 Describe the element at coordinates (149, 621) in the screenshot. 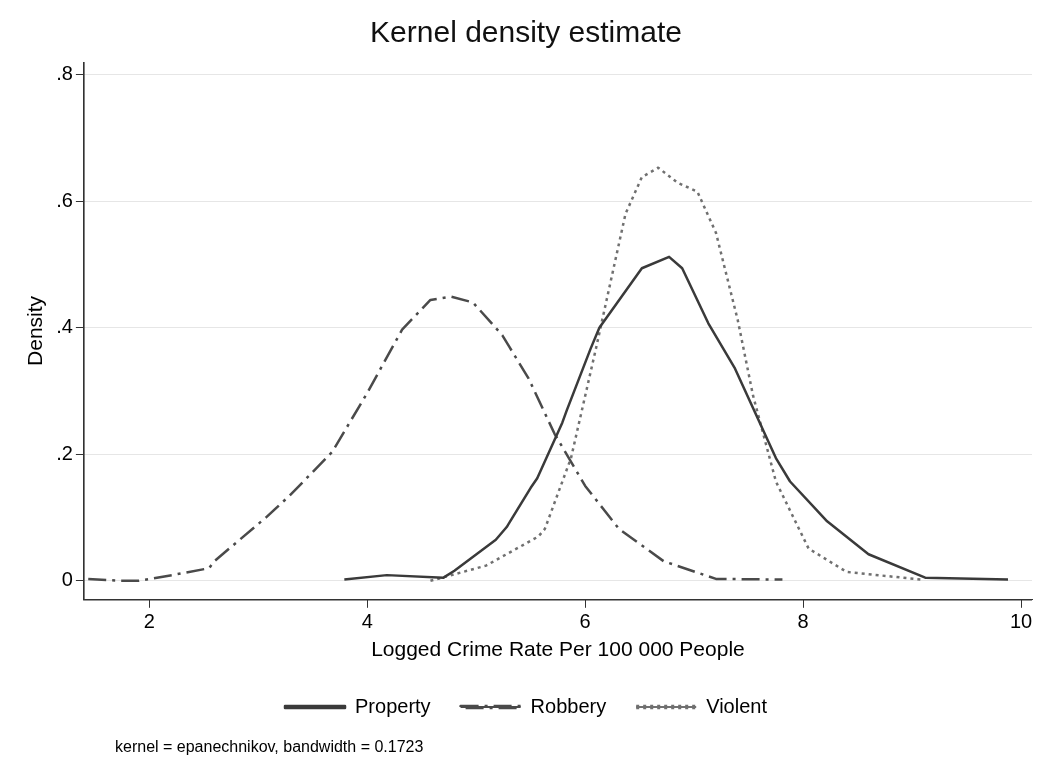

I see `x-tick-label: 2` at that location.